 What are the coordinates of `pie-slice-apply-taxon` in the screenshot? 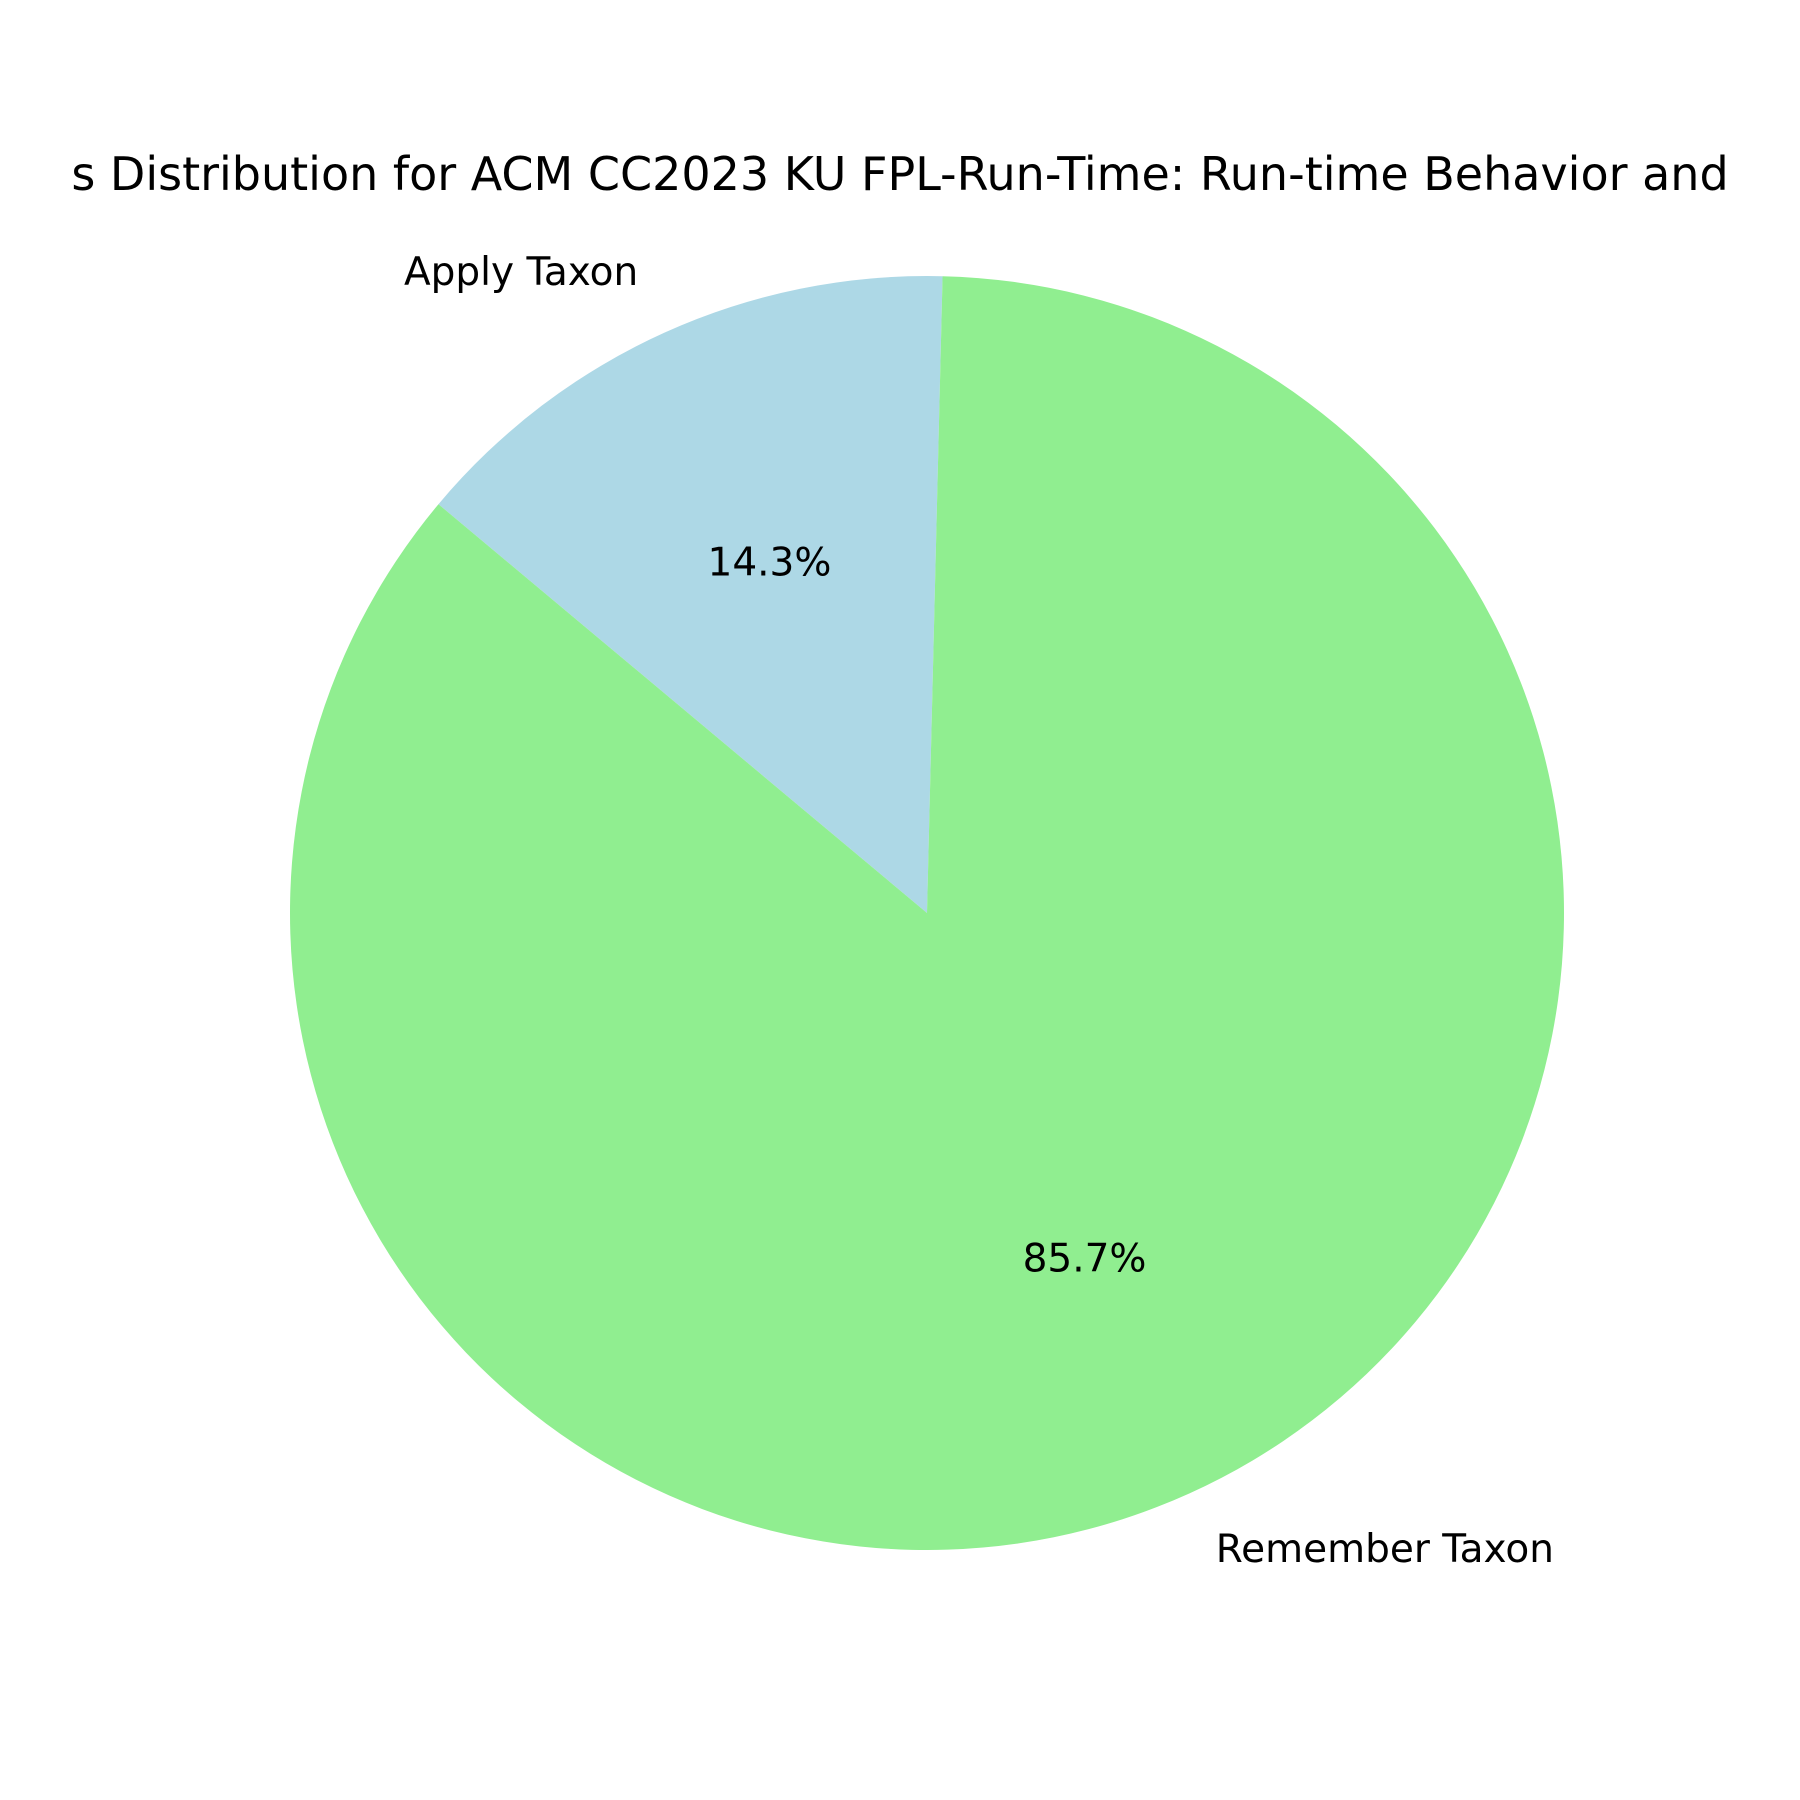 It's located at (690, 594).